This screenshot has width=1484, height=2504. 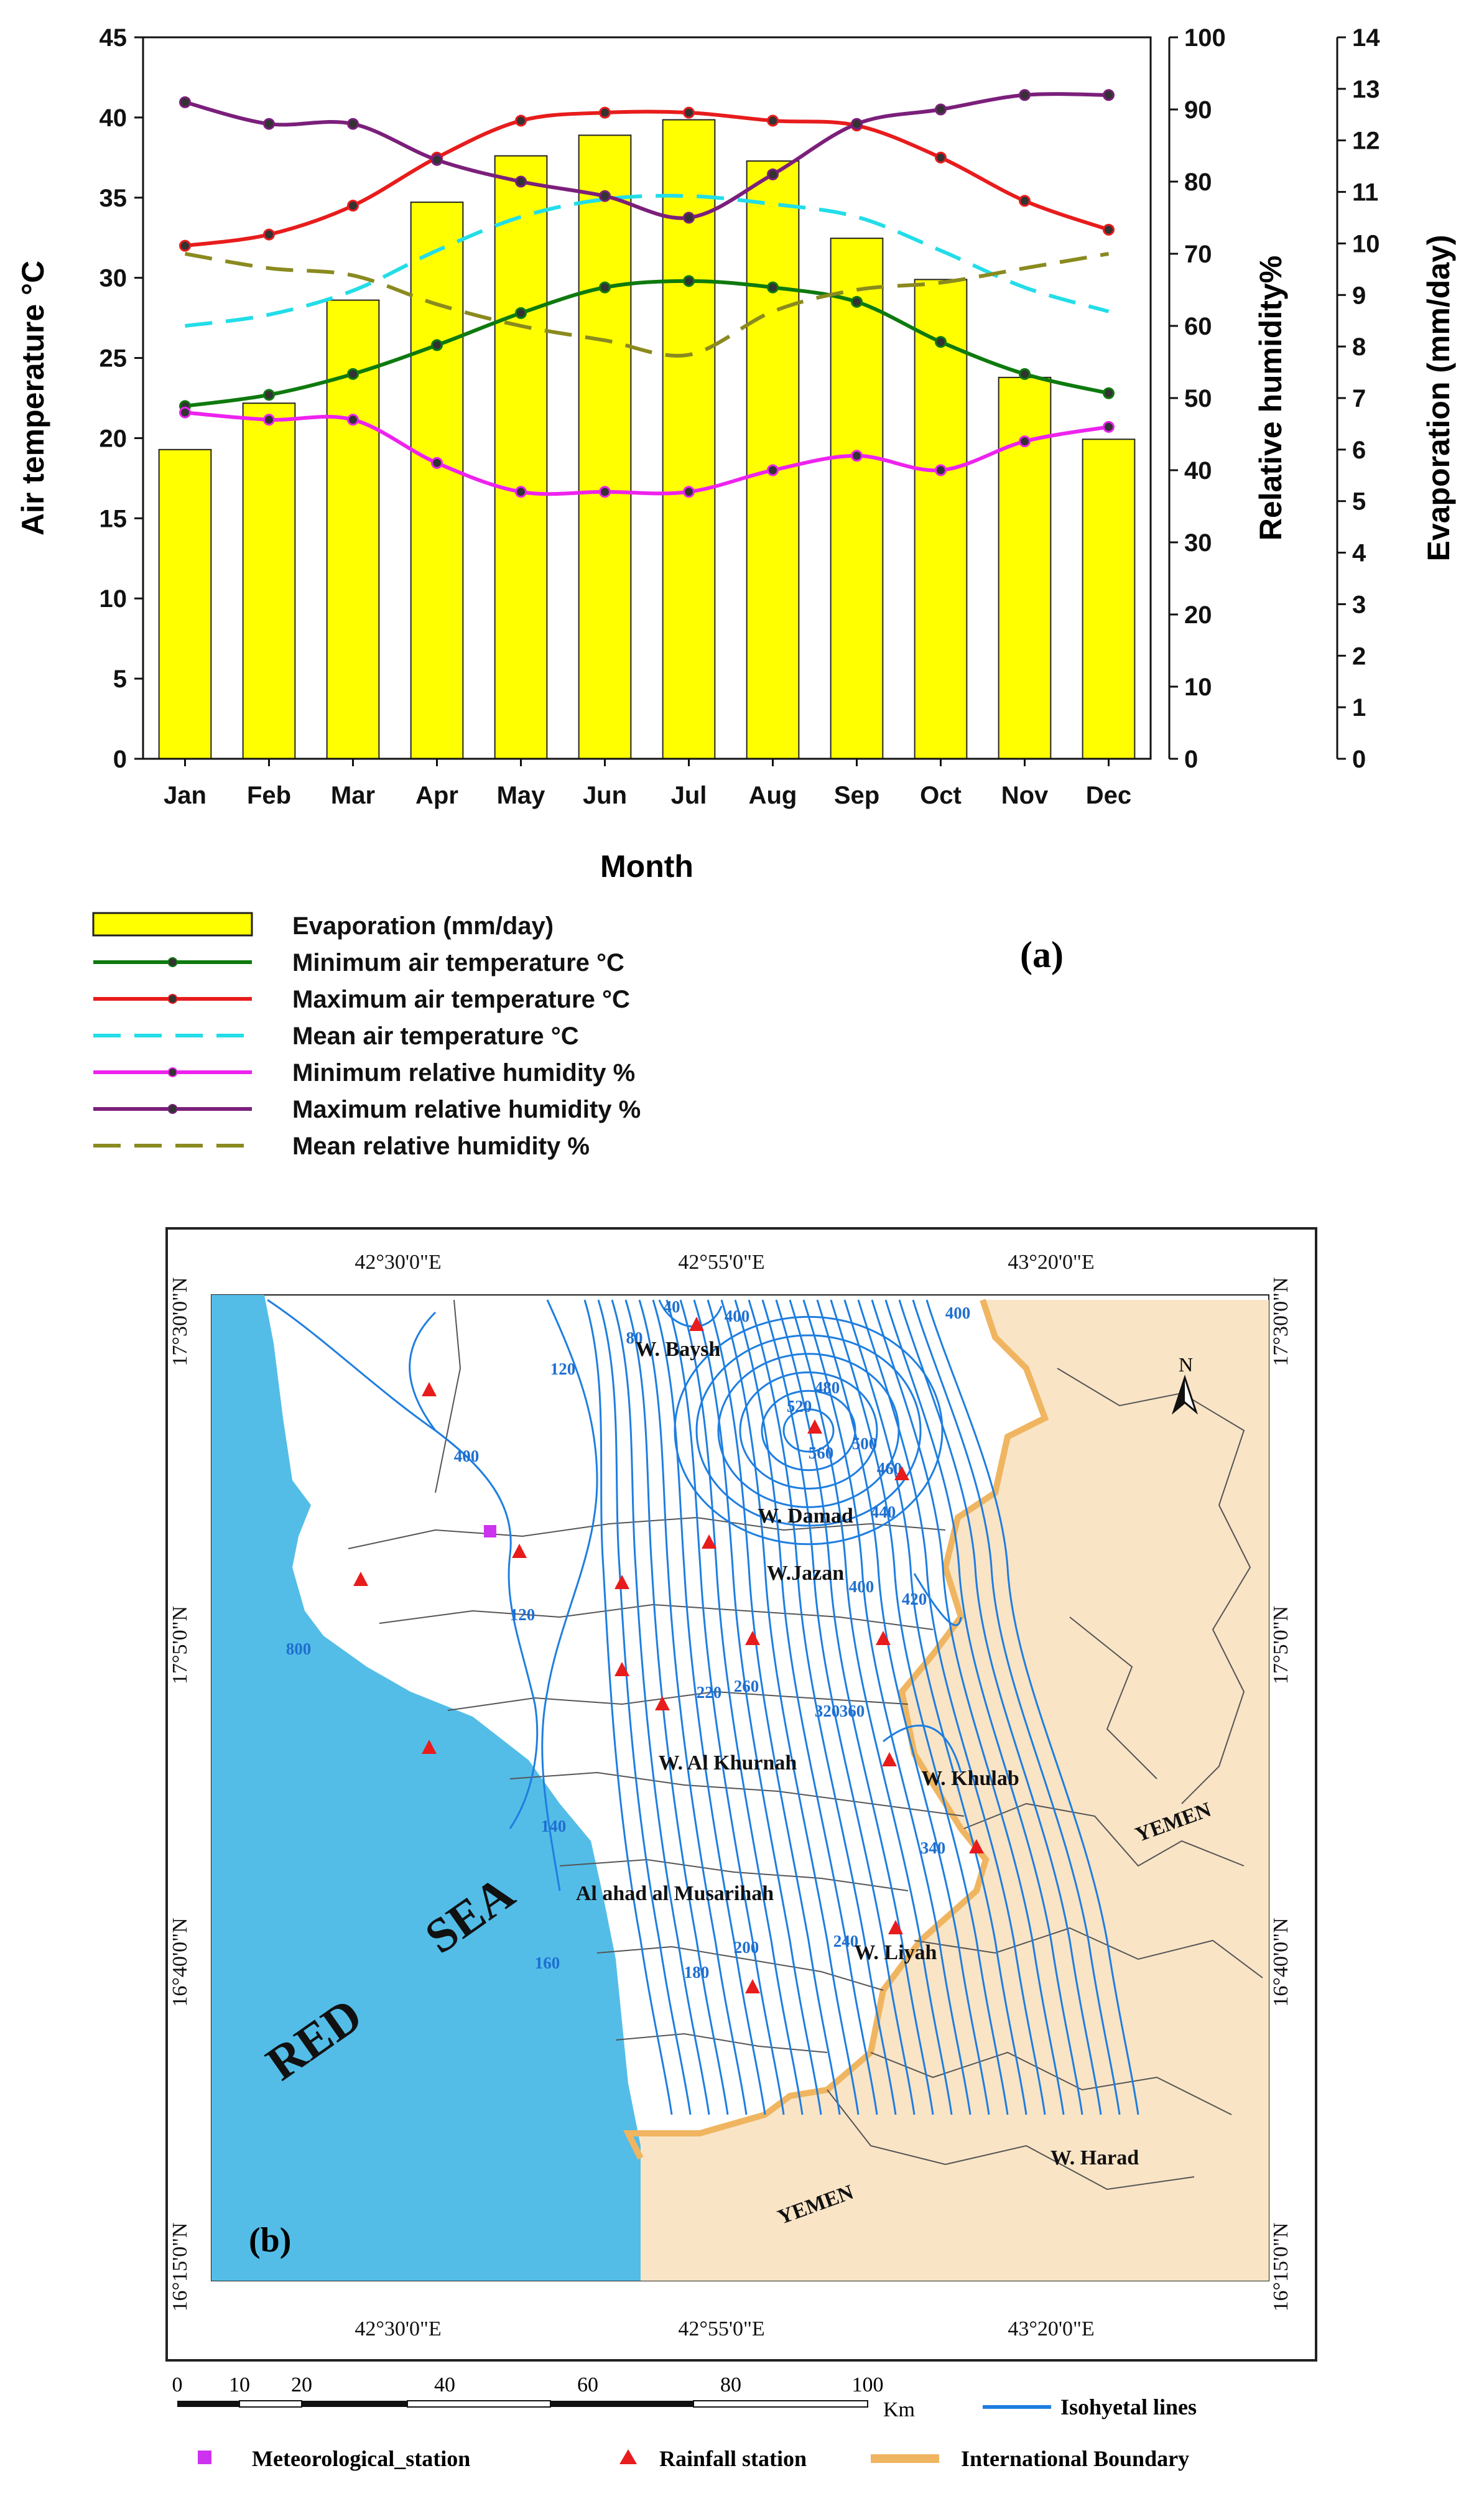 I want to click on y3-tick-label: 8, so click(x=1359, y=347).